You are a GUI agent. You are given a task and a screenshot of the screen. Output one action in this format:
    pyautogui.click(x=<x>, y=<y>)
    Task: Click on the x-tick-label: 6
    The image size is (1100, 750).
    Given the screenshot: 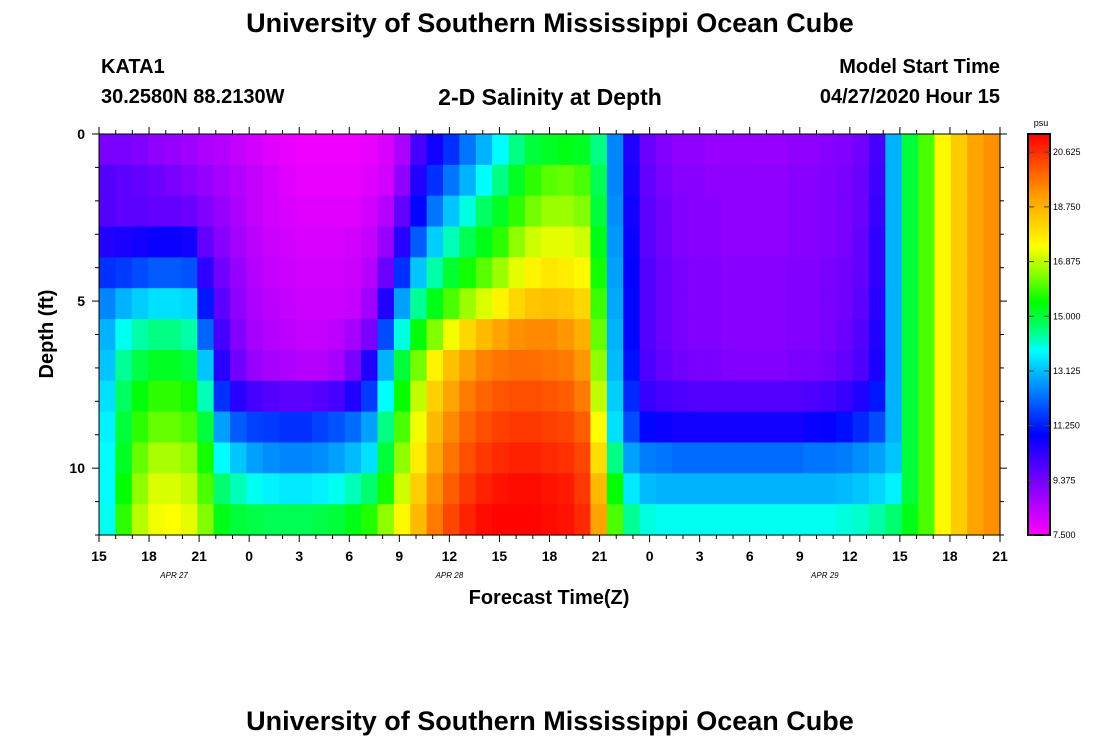 What is the action you would take?
    pyautogui.click(x=750, y=556)
    